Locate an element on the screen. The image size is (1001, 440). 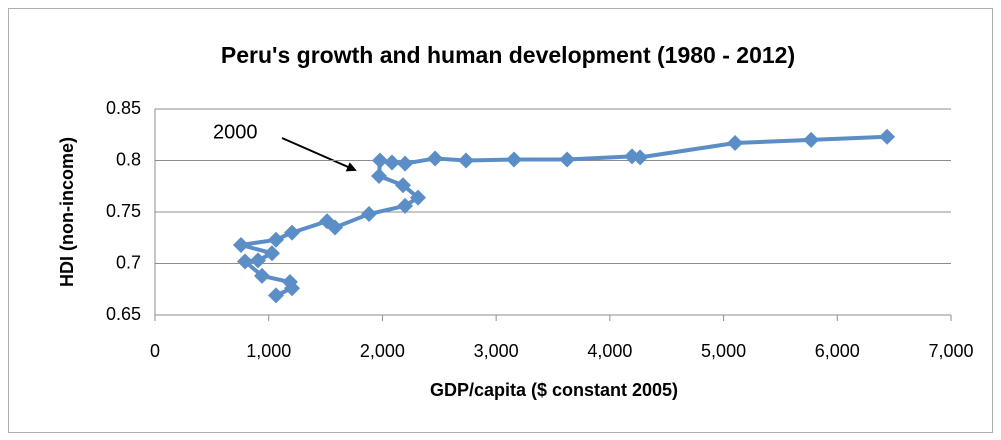
y-tick-label: 0.7 is located at coordinates (128, 262).